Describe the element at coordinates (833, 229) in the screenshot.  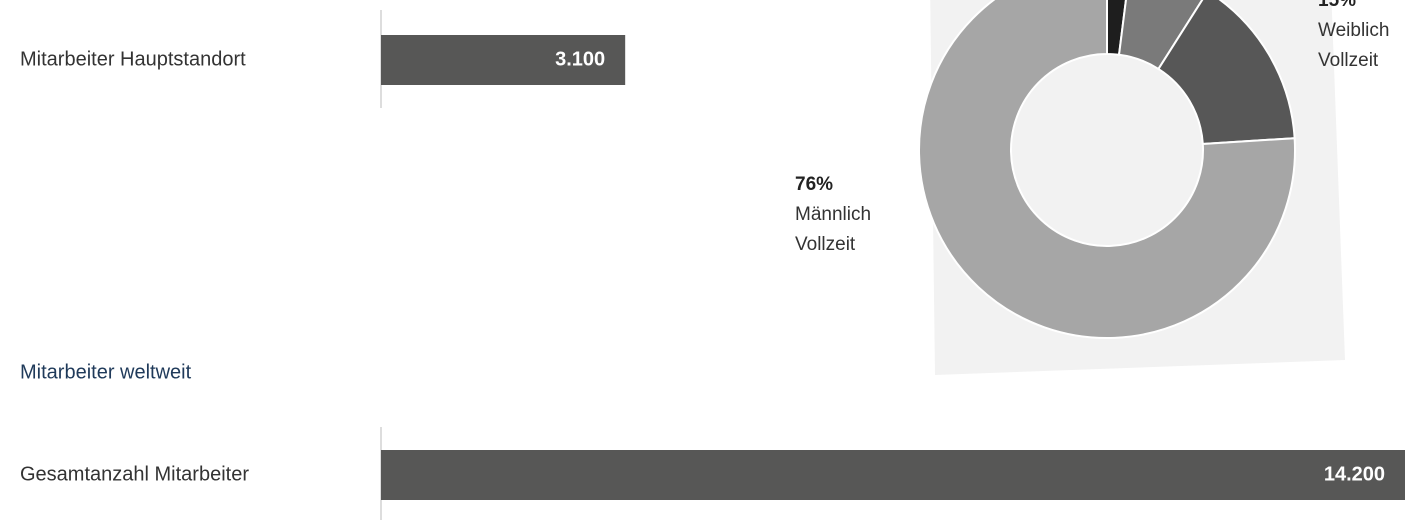
I see `slice-category: Männlich Vollzeit` at that location.